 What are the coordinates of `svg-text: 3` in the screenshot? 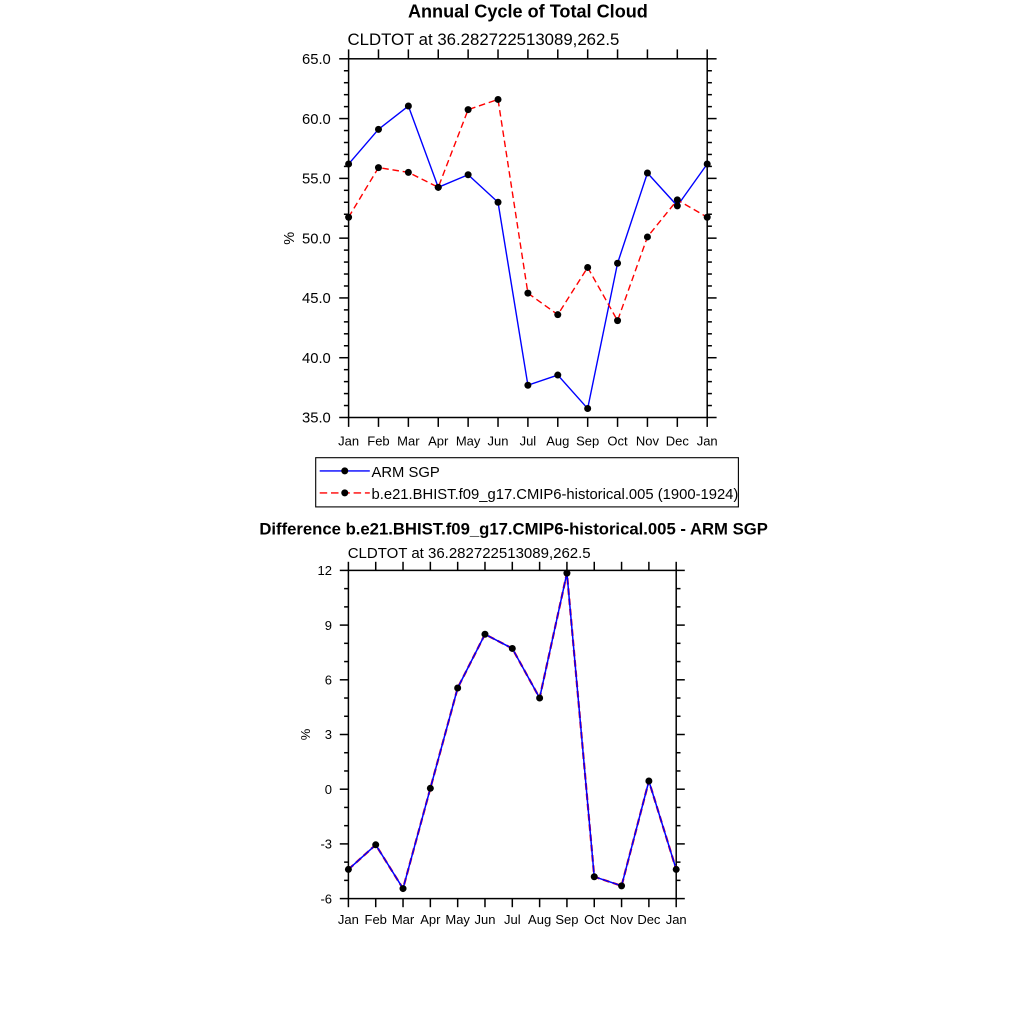 It's located at (328, 734).